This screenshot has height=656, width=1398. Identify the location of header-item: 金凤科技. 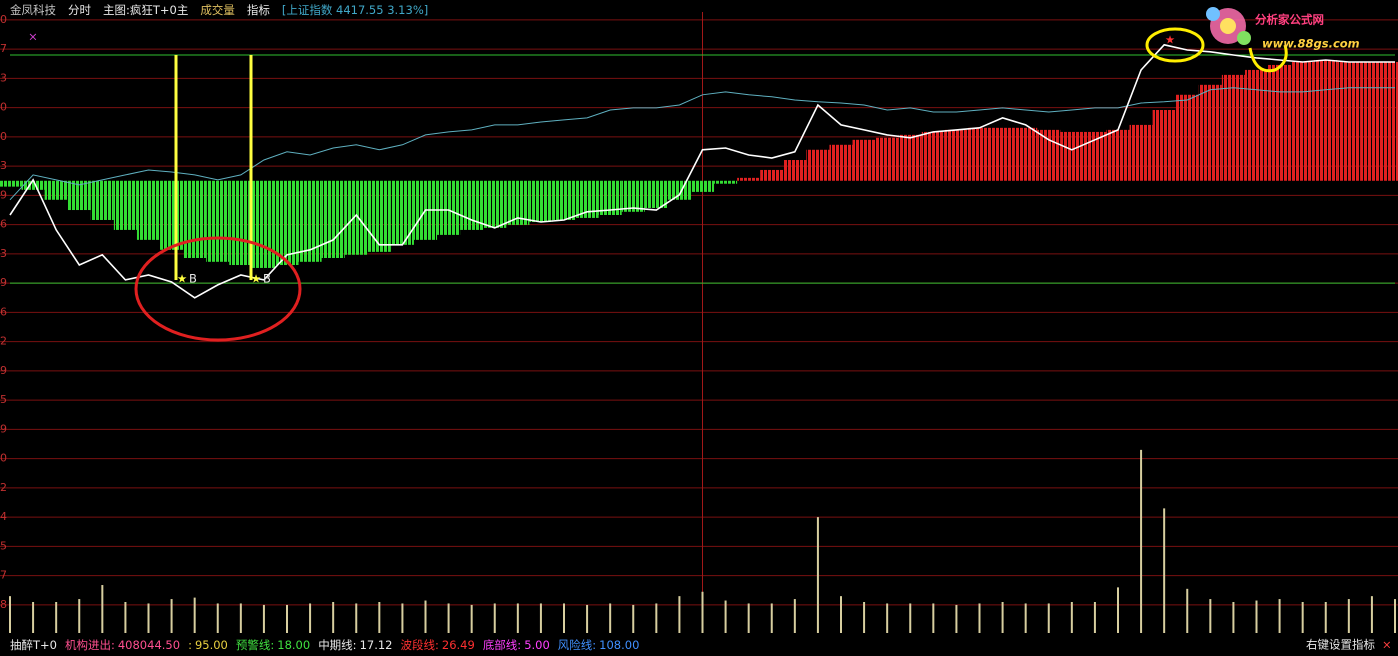
(33, 10).